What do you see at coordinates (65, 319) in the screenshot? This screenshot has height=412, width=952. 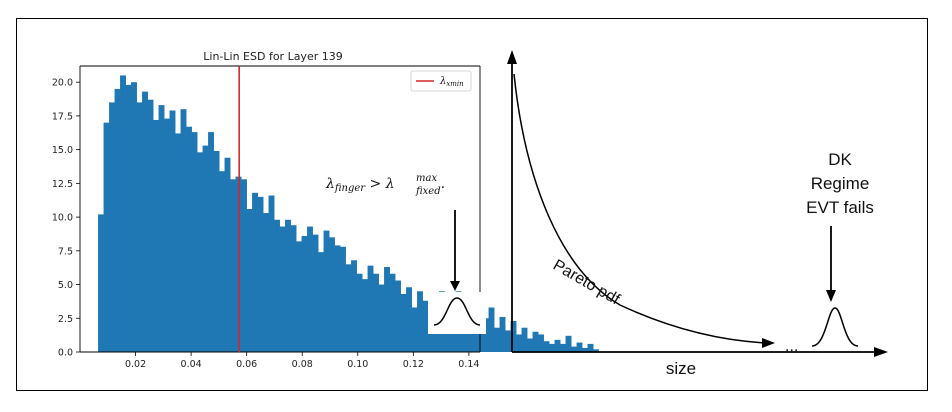 I see `y-tick-label: 2.5` at bounding box center [65, 319].